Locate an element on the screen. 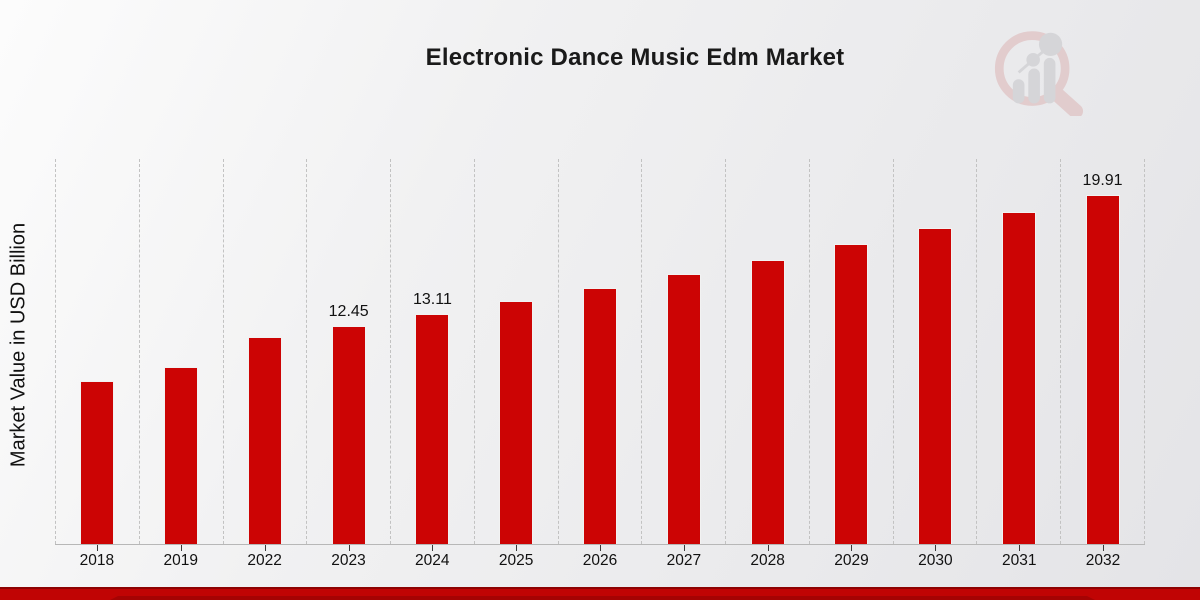 This screenshot has height=600, width=1200. footer-ribbon is located at coordinates (602, 598).